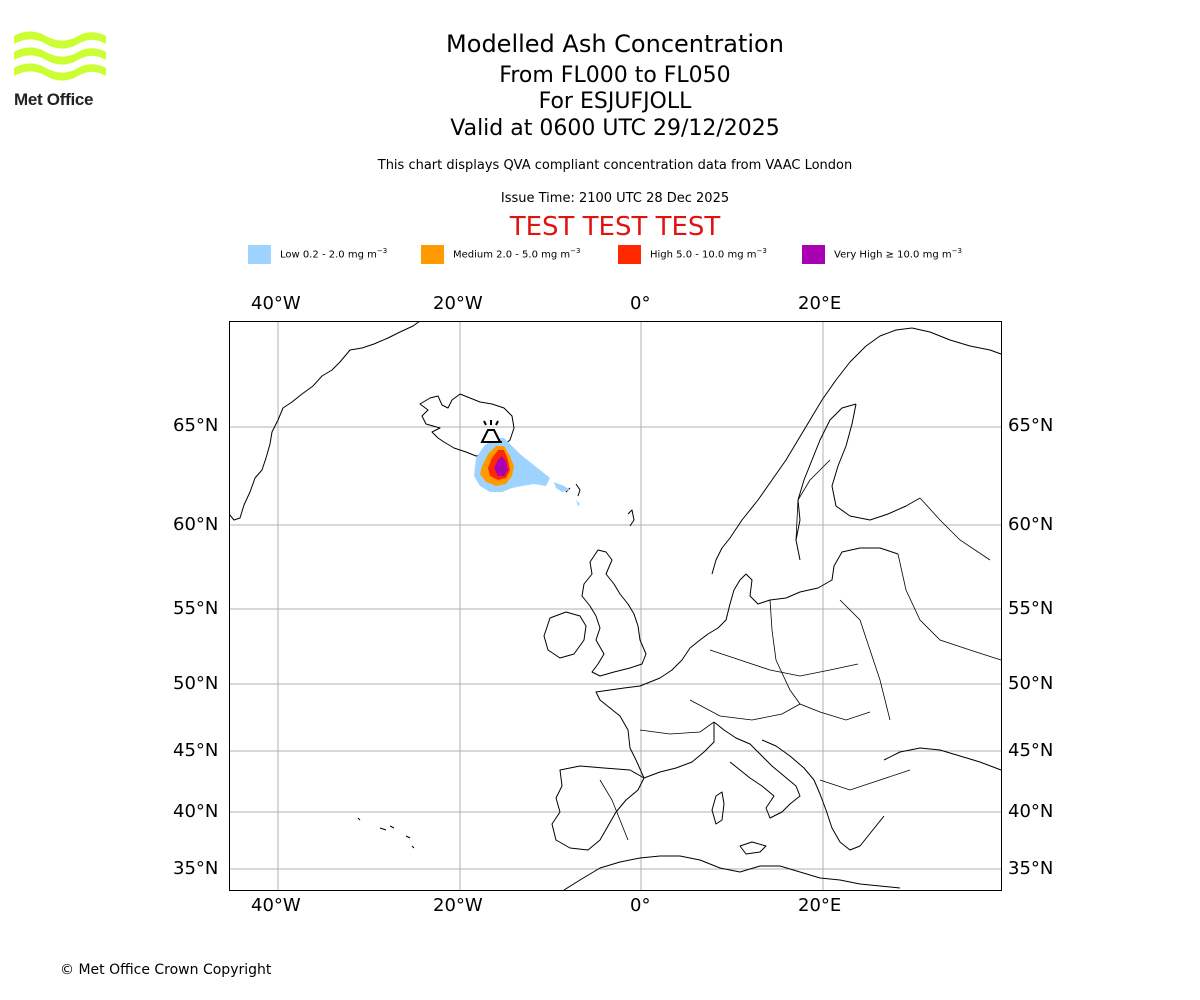 The image size is (1200, 1000). Describe the element at coordinates (166, 970) in the screenshot. I see `copyright: © Met Office Crown Copyright` at that location.